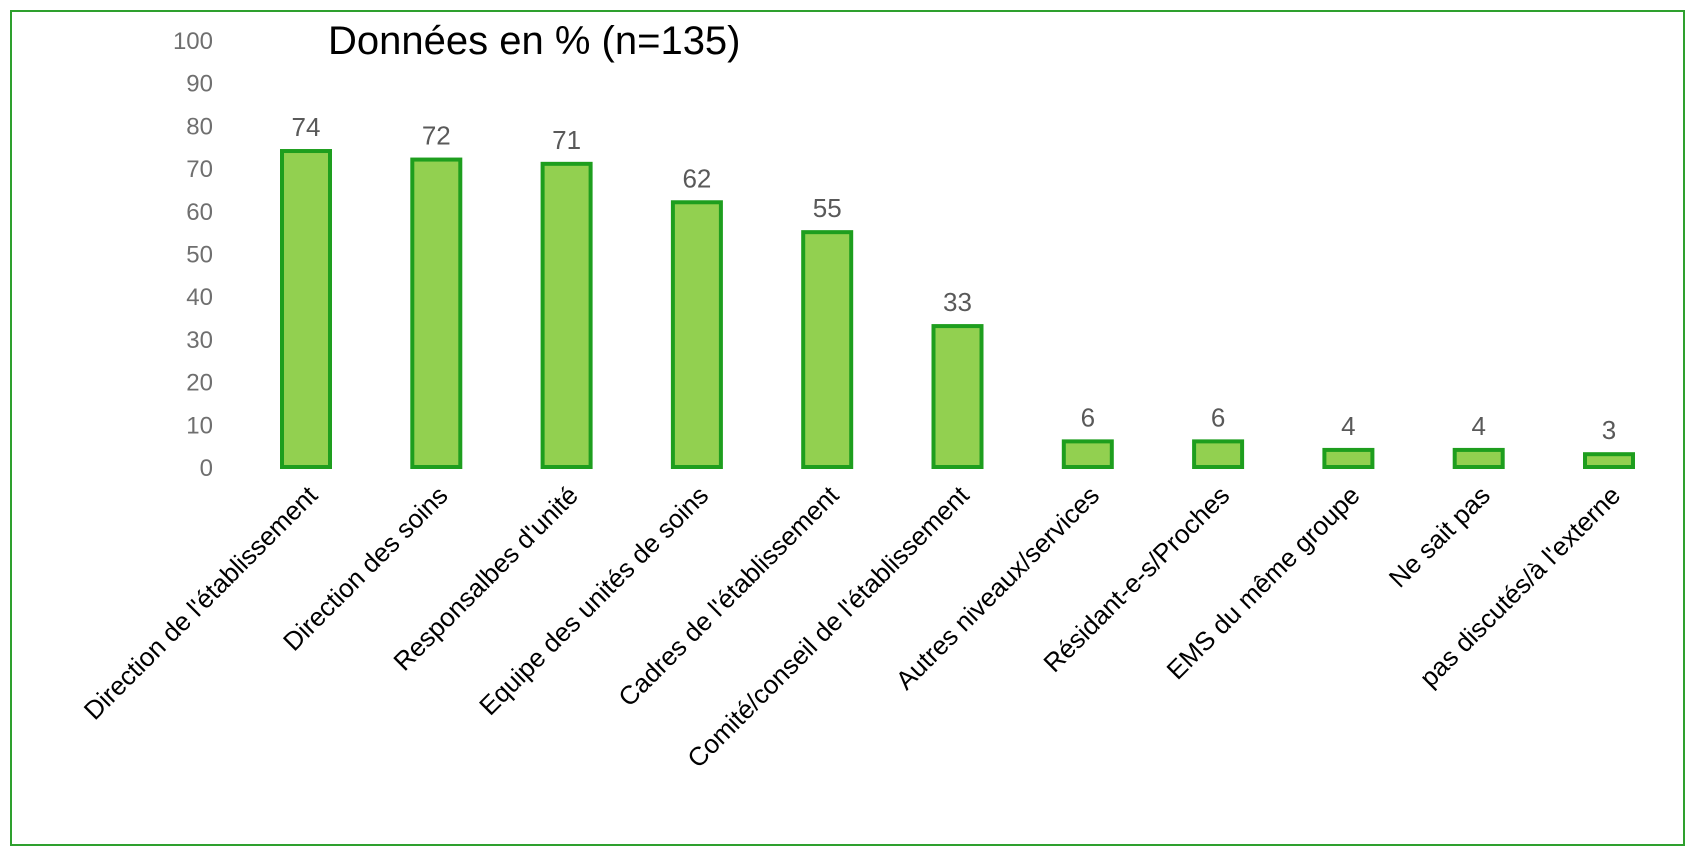 This screenshot has height=858, width=1697. I want to click on x-tick-label: Equipe des unités de soins, so click(593, 600).